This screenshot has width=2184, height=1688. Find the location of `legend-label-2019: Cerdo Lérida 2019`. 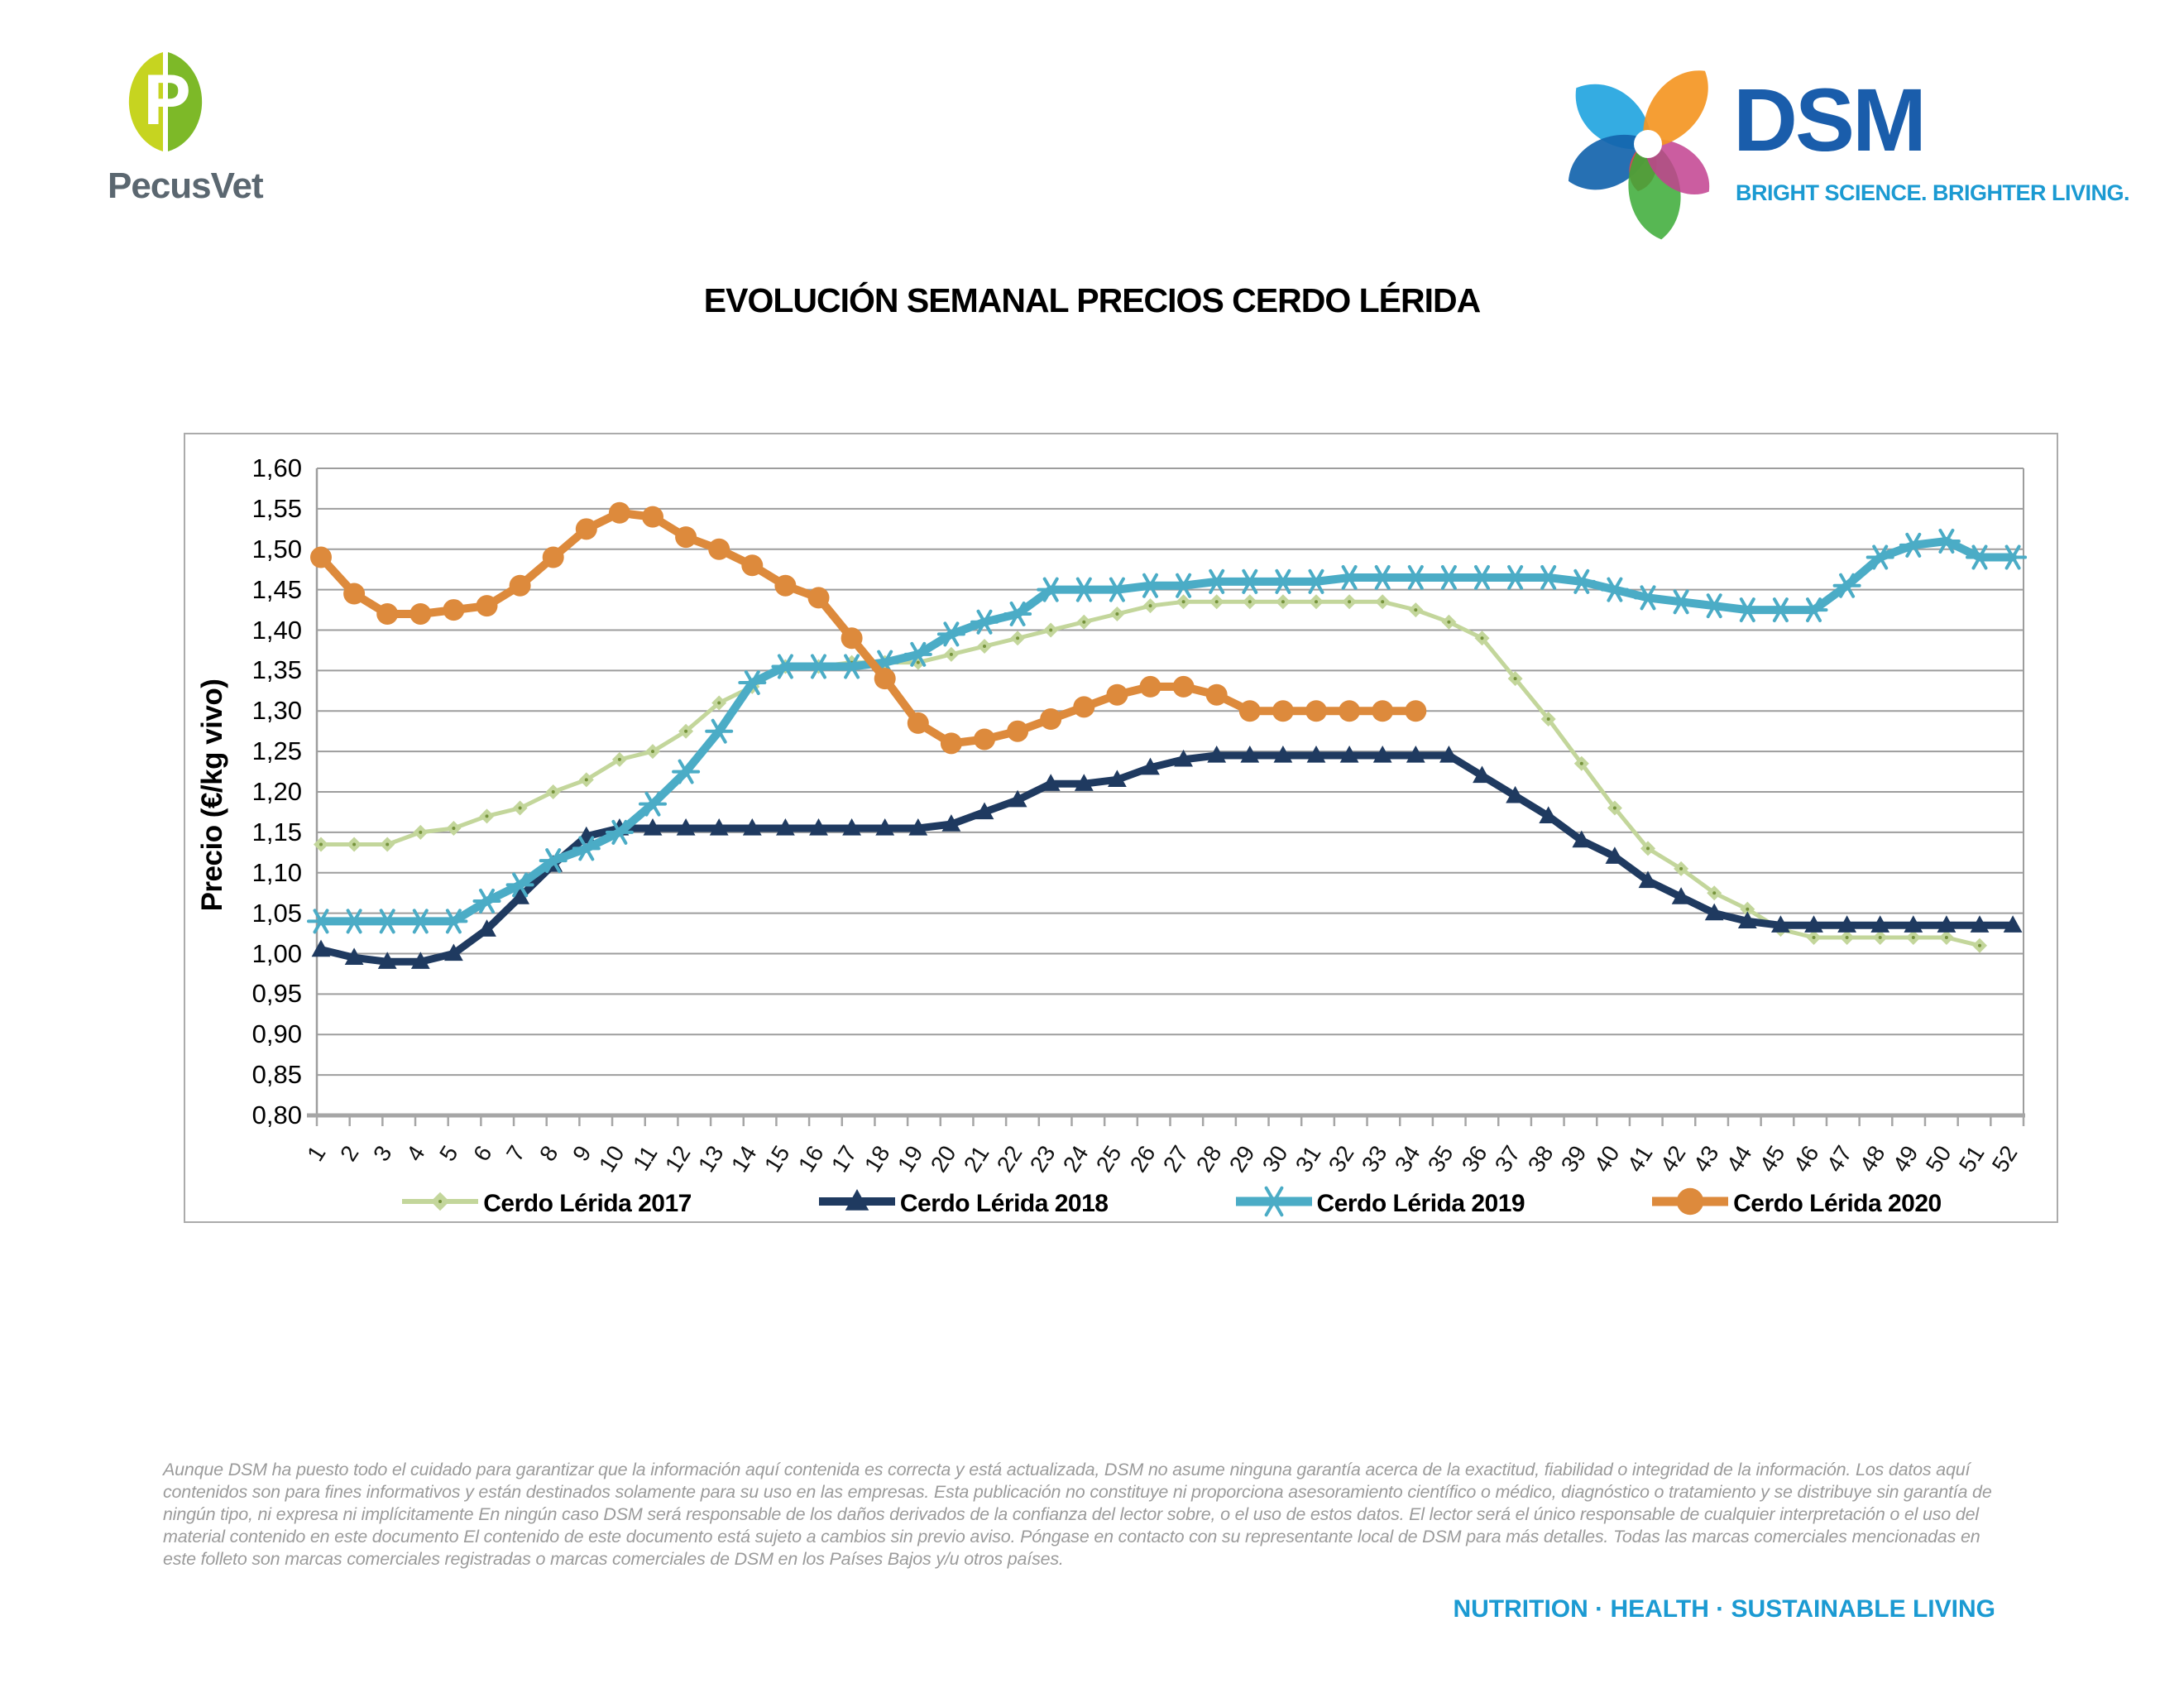

legend-label-2019: Cerdo Lérida 2019 is located at coordinates (1420, 1203).